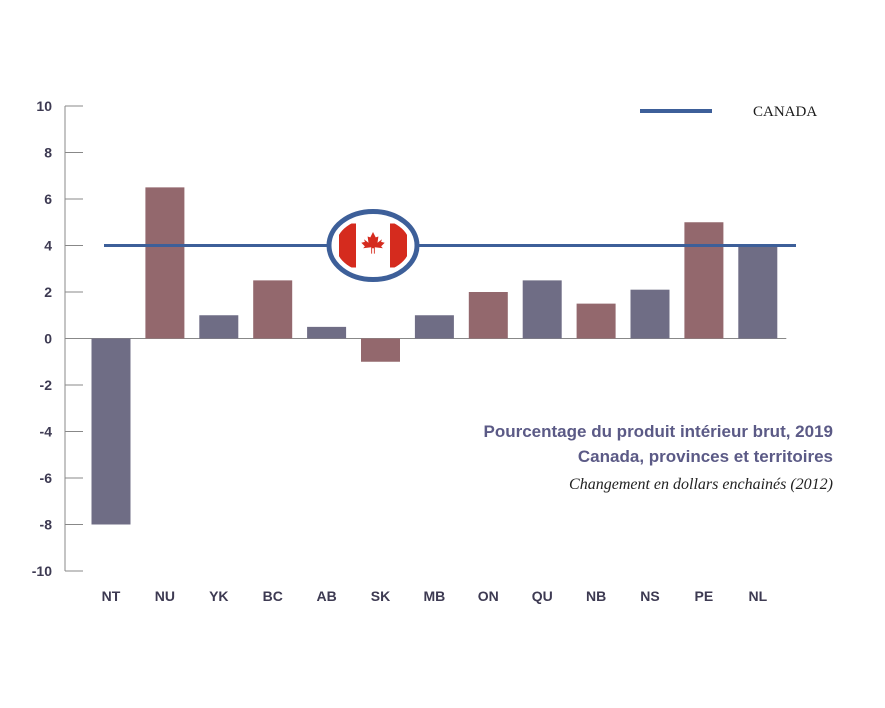 This screenshot has width=885, height=708. I want to click on flag-body, so click(373, 245).